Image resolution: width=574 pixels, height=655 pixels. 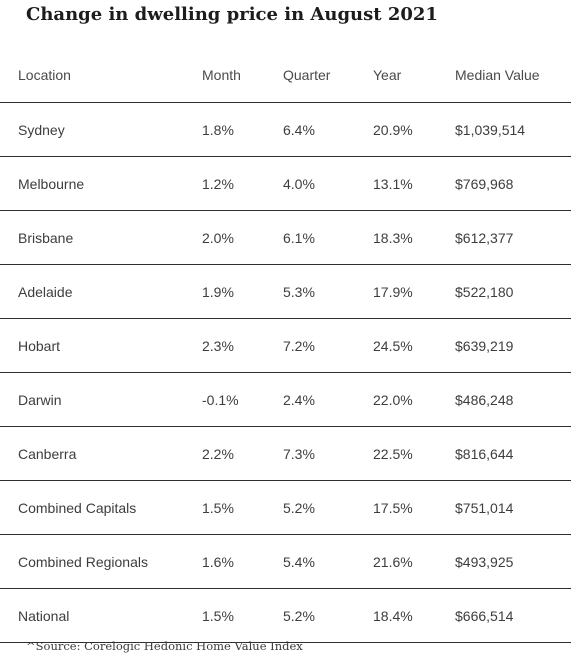 I want to click on cell-month: 1.8%, so click(x=218, y=129).